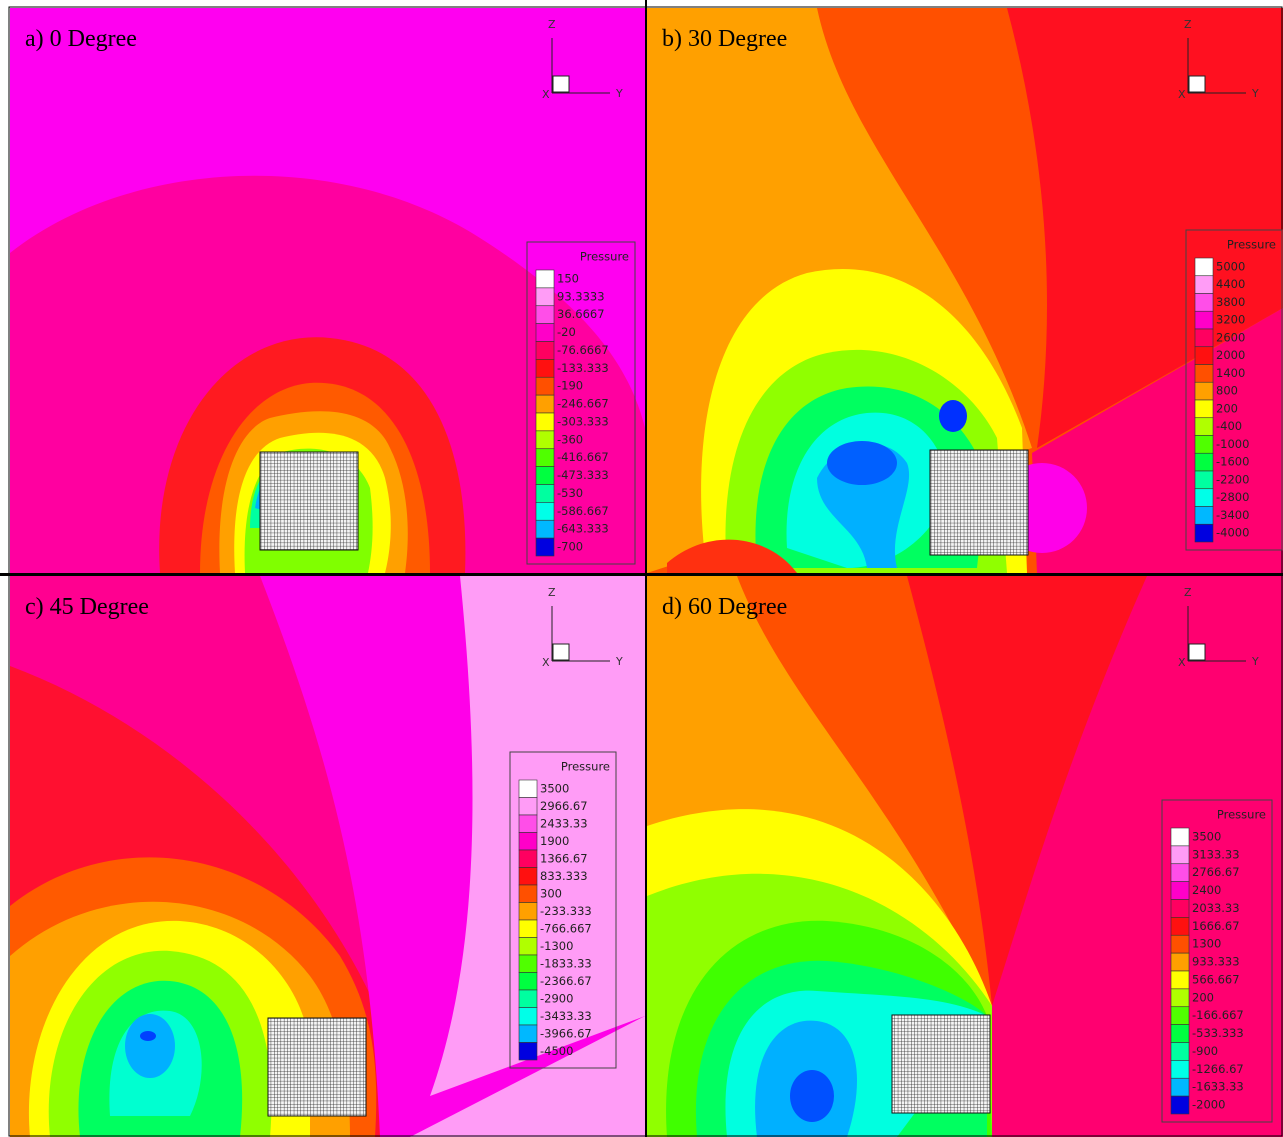 The image size is (1283, 1137). What do you see at coordinates (570, 547) in the screenshot?
I see `legend-label: -700` at bounding box center [570, 547].